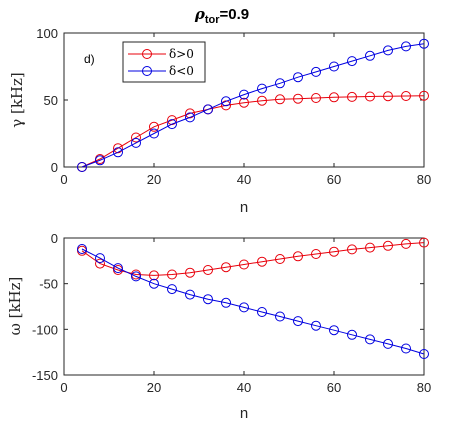 This screenshot has height=432, width=467. I want to click on x-tick-label-top-1: 20, so click(154, 179).